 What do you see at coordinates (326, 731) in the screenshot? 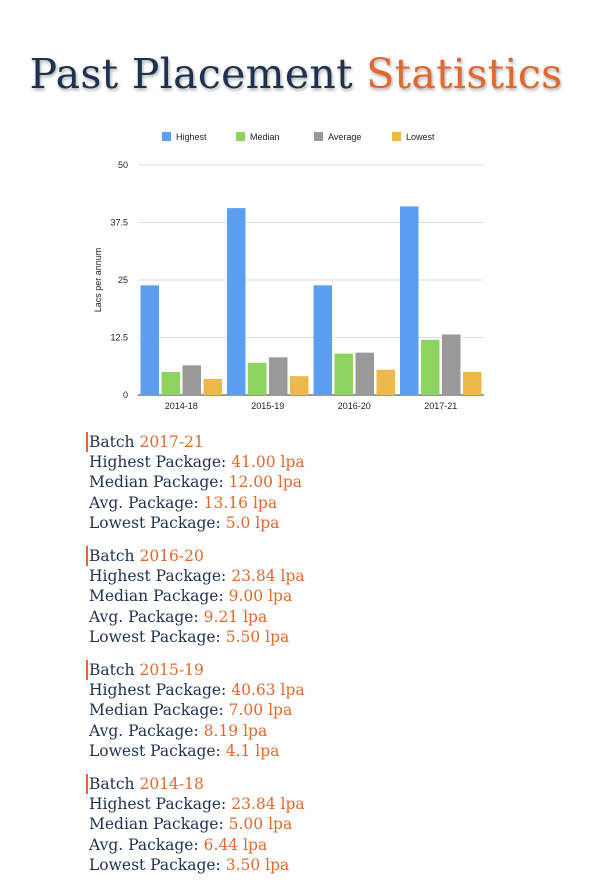
I see `average-package-line: Avg. Package: 8.19 lpa` at bounding box center [326, 731].